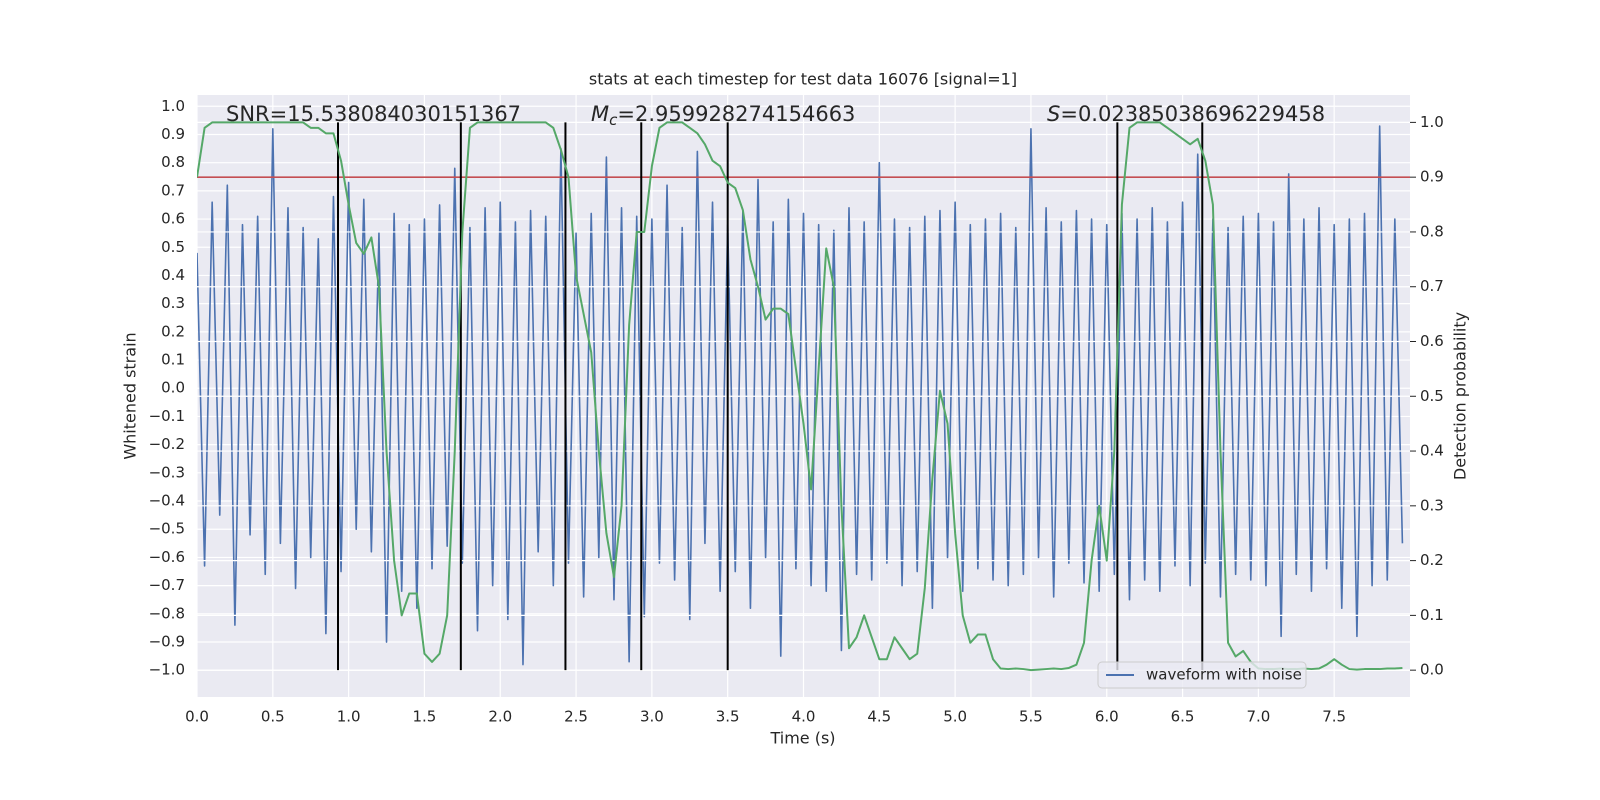 The image size is (1600, 800). I want to click on annotation-part: S, so click(1053, 114).